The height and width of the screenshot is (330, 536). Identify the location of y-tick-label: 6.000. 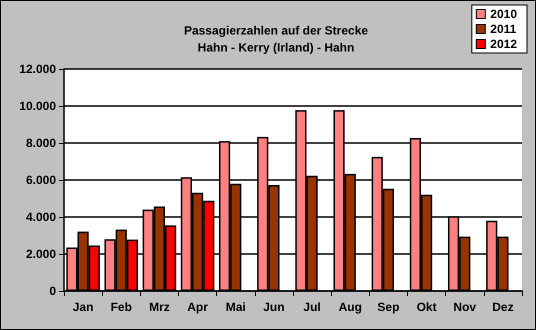
(41, 180).